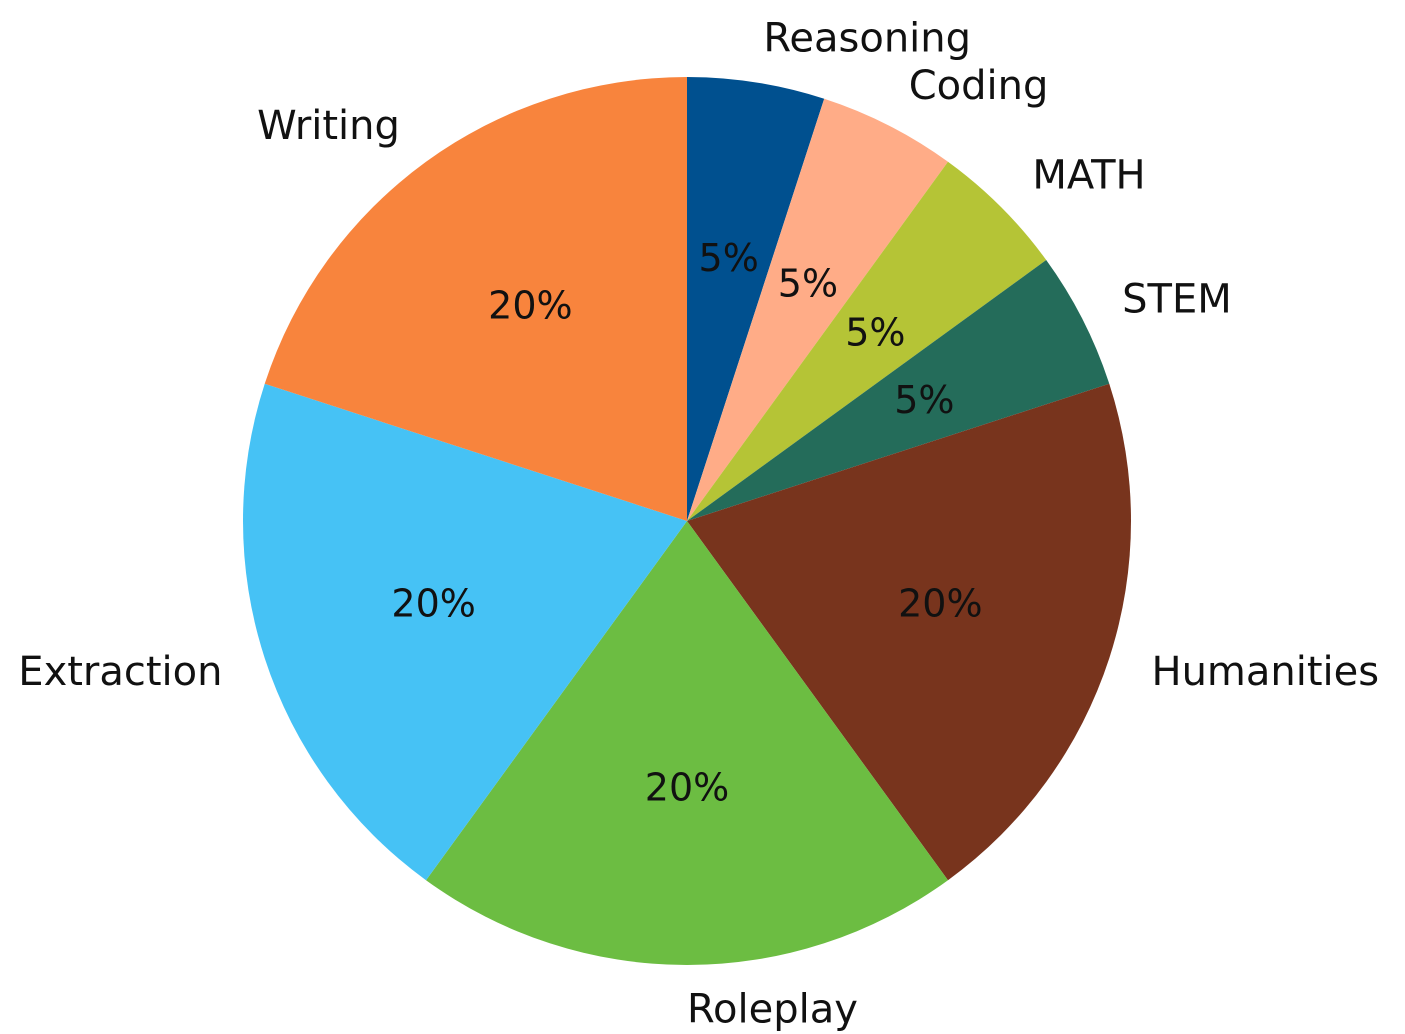  What do you see at coordinates (808, 284) in the screenshot?
I see `percent-label-coding: 5%` at bounding box center [808, 284].